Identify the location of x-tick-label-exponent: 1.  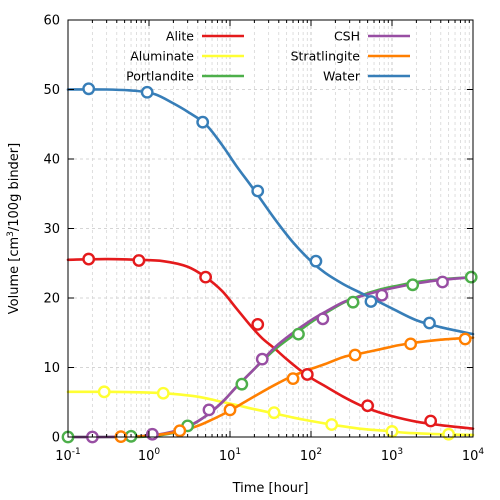
(238, 452).